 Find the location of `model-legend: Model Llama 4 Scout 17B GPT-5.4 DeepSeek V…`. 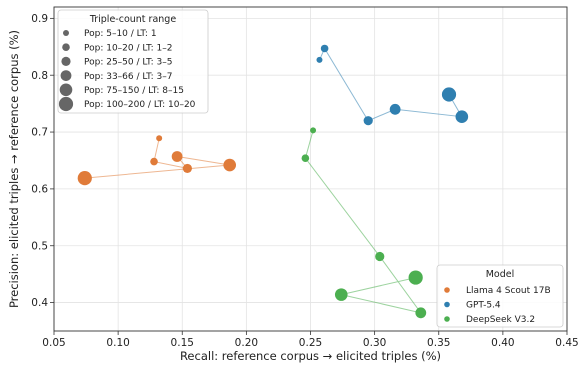

model-legend: Model Llama 4 Scout 17B GPT-5.4 DeepSeek V… is located at coordinates (500, 296).